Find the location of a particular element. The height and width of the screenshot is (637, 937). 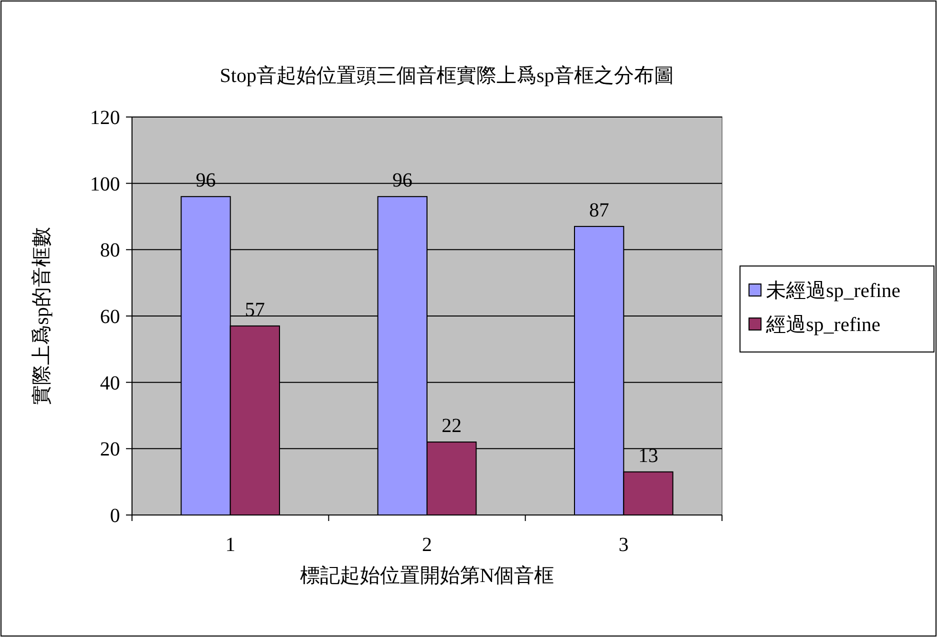

y-tick-label: 80 is located at coordinates (110, 251).